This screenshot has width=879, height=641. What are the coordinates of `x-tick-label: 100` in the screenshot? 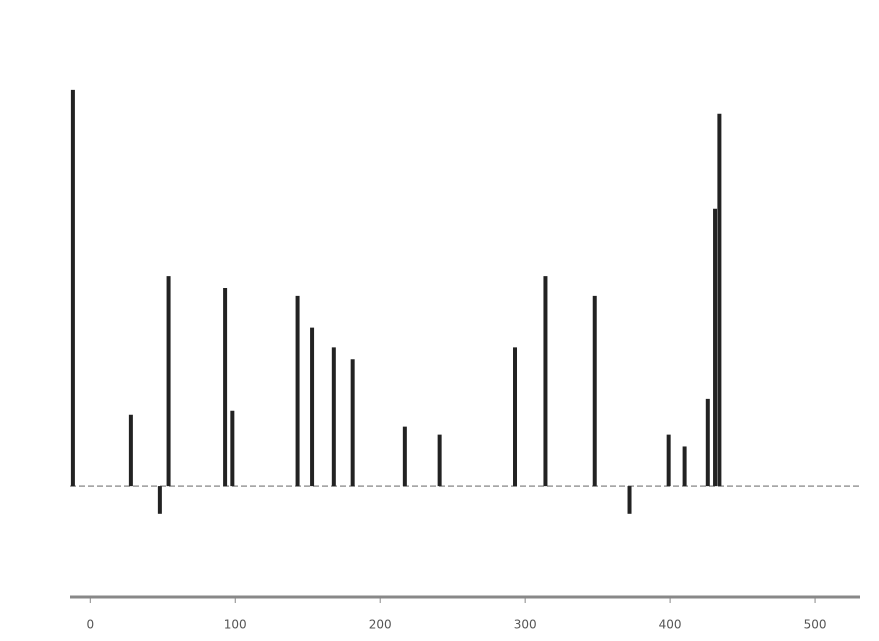 It's located at (235, 625).